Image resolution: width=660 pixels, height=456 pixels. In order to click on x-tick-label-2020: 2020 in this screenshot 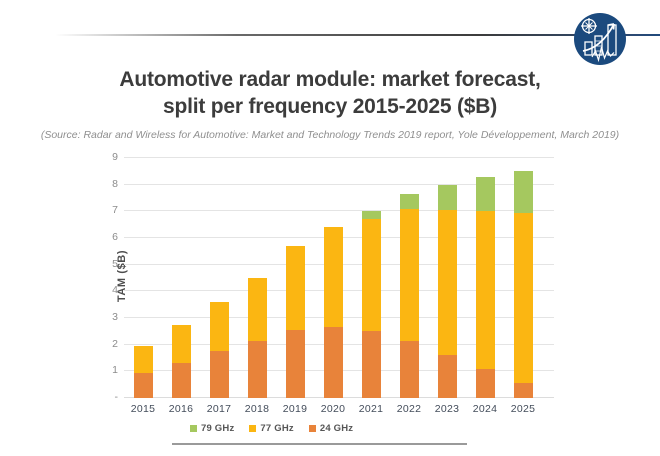, I will do `click(333, 409)`.